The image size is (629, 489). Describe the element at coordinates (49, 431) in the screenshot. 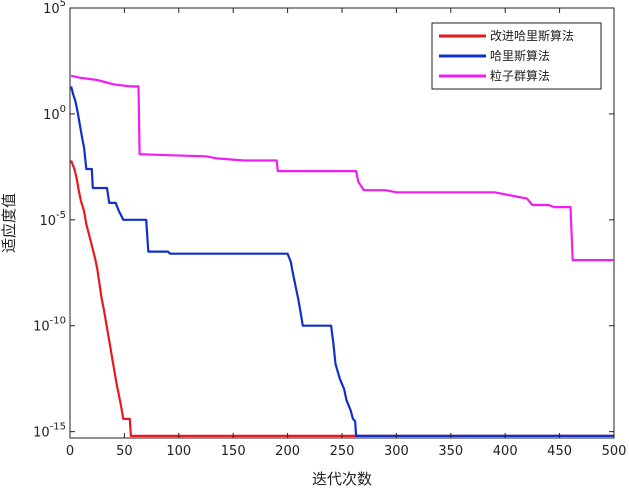

I see `y-tick-label: 10⁻¹⁵` at that location.